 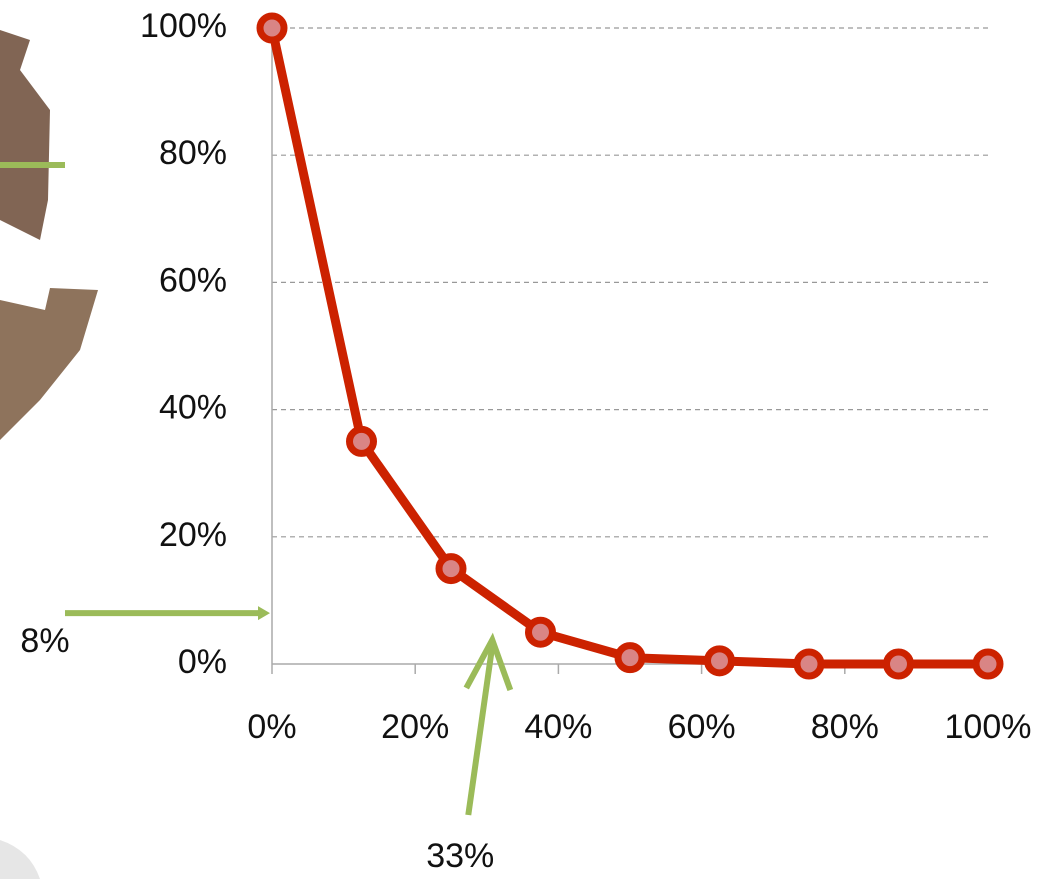 What do you see at coordinates (558, 727) in the screenshot?
I see `x-tick-label: 40%` at bounding box center [558, 727].